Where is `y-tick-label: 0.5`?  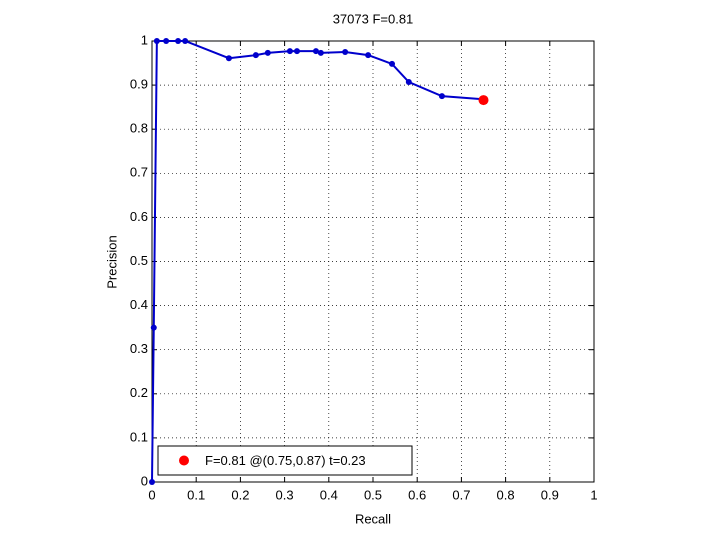 y-tick-label: 0.5 is located at coordinates (139, 260).